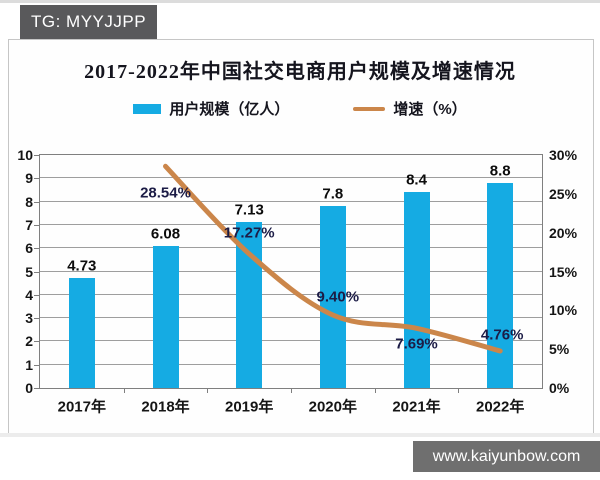 Image resolution: width=600 pixels, height=480 pixels. What do you see at coordinates (165, 193) in the screenshot?
I see `line-value-label: 28.54%` at bounding box center [165, 193].